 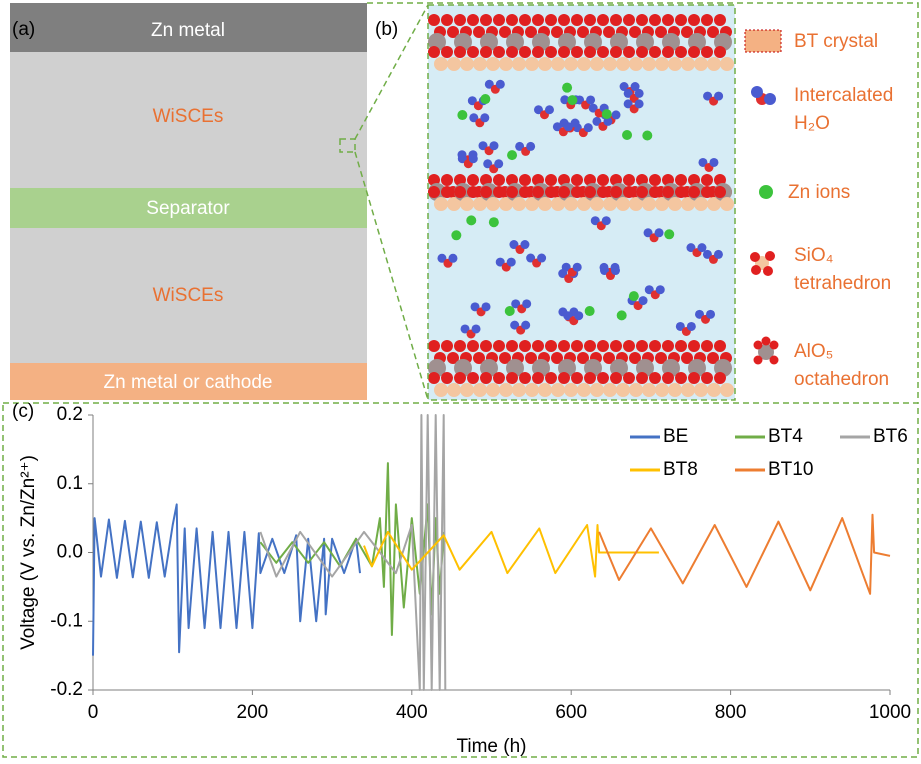 What do you see at coordinates (188, 116) in the screenshot?
I see `layer-label: WiSCEs` at bounding box center [188, 116].